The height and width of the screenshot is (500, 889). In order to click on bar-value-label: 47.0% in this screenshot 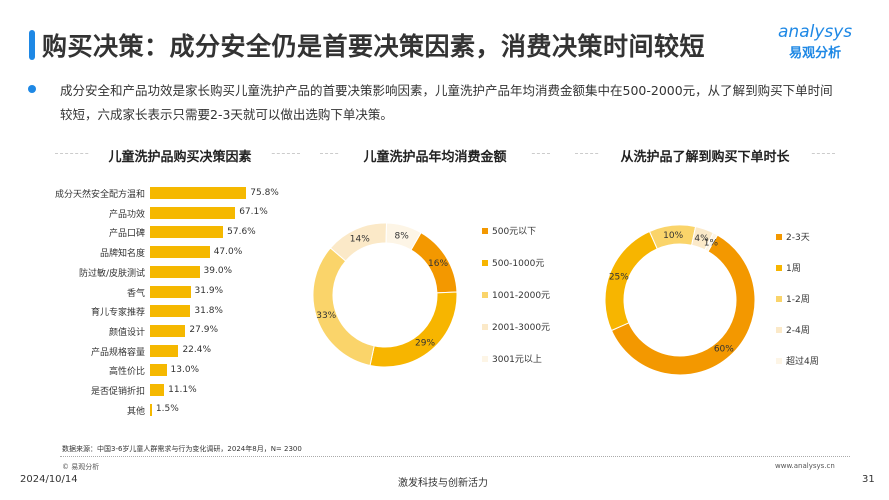, I will do `click(228, 251)`.